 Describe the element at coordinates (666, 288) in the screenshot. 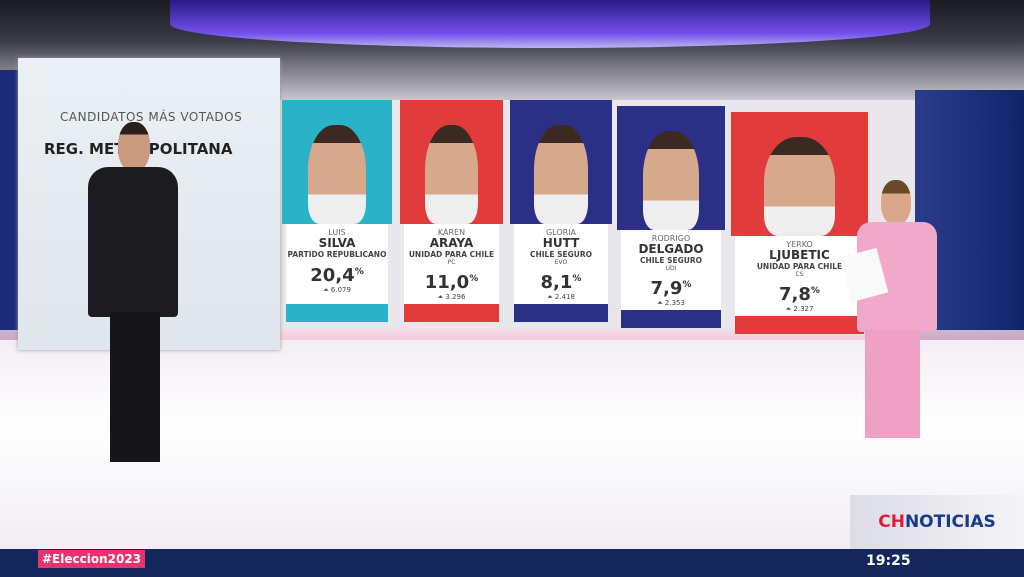

I see `percentage: 7,9` at that location.